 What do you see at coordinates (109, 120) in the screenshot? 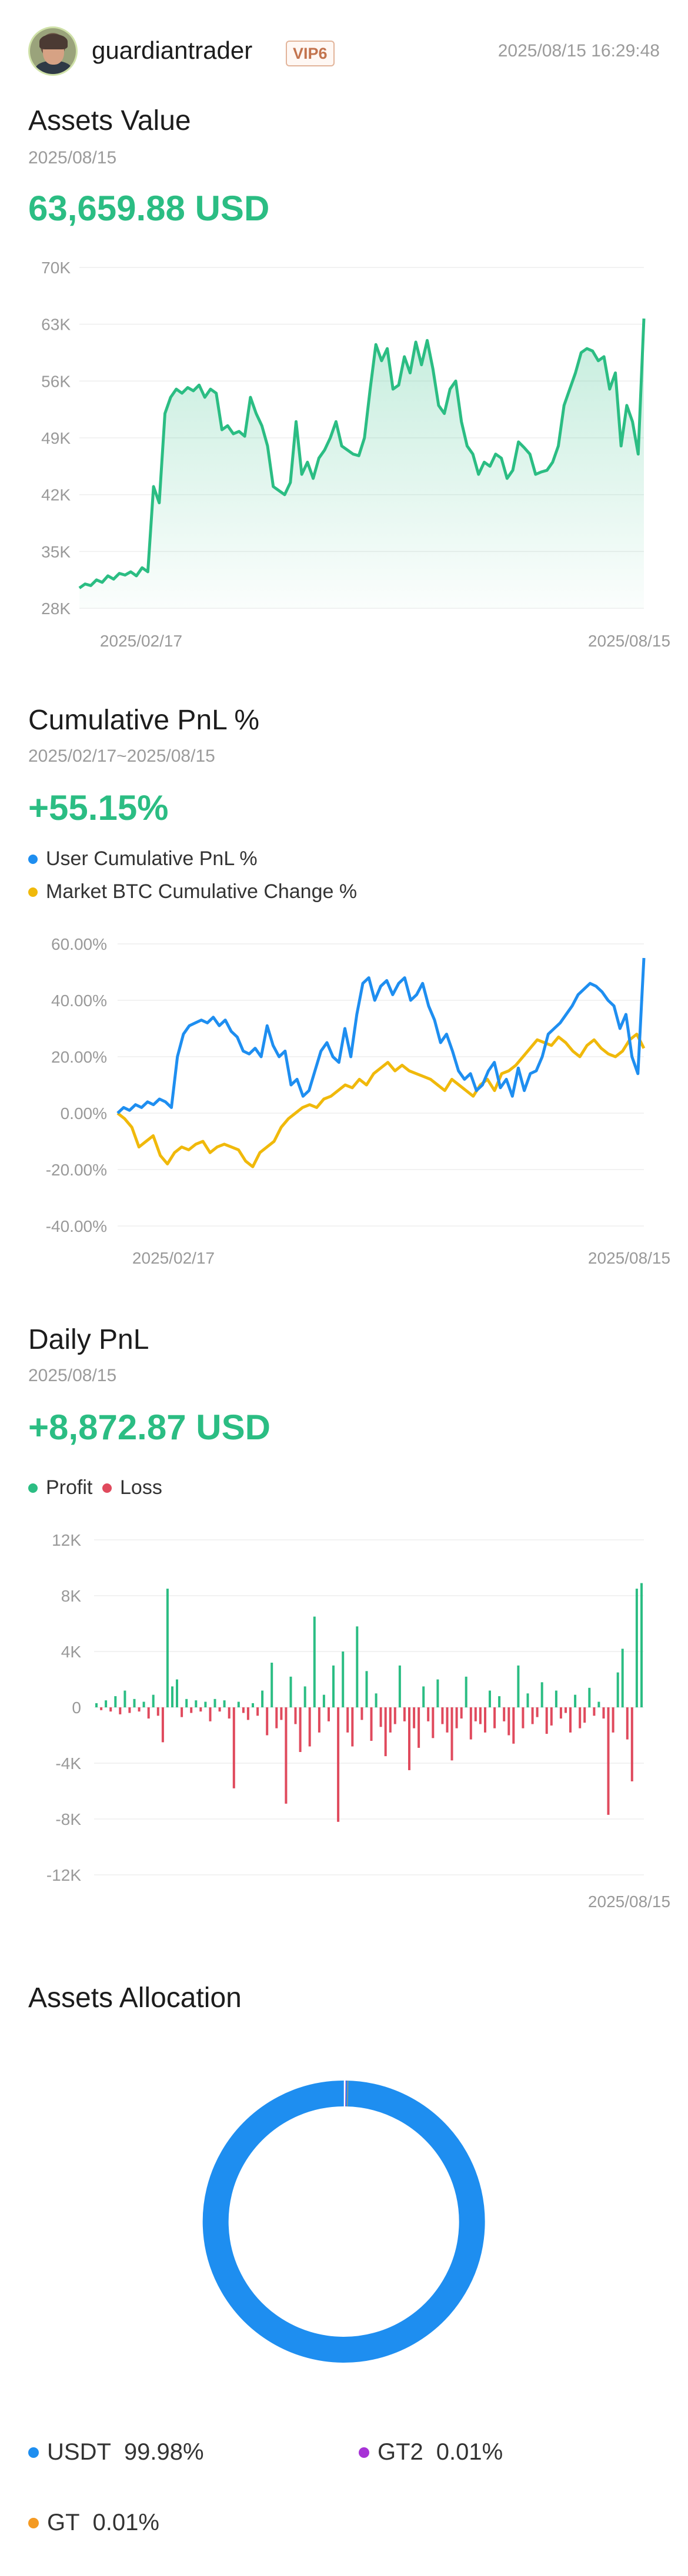
I see `assets-value-title: Assets Value` at bounding box center [109, 120].